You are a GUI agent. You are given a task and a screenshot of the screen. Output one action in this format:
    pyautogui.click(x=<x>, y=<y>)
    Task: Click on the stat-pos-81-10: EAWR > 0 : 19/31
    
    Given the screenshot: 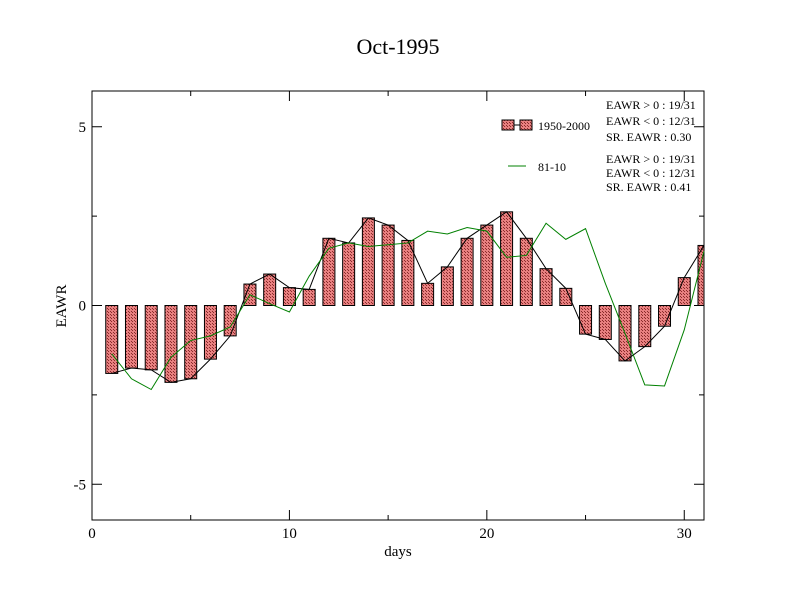 What is the action you would take?
    pyautogui.click(x=651, y=159)
    